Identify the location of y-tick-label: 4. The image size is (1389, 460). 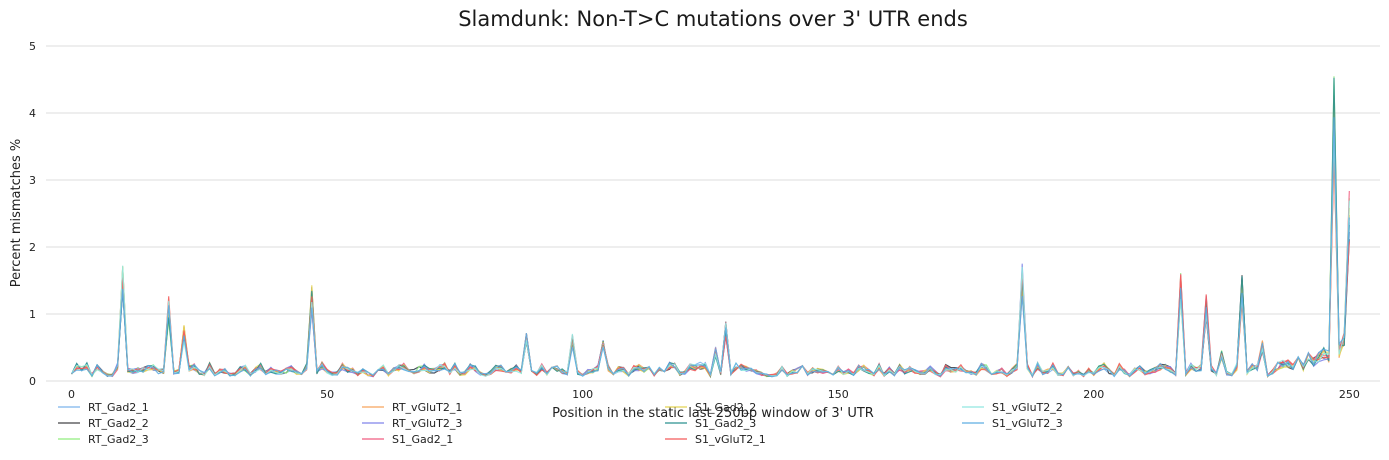
(32, 113).